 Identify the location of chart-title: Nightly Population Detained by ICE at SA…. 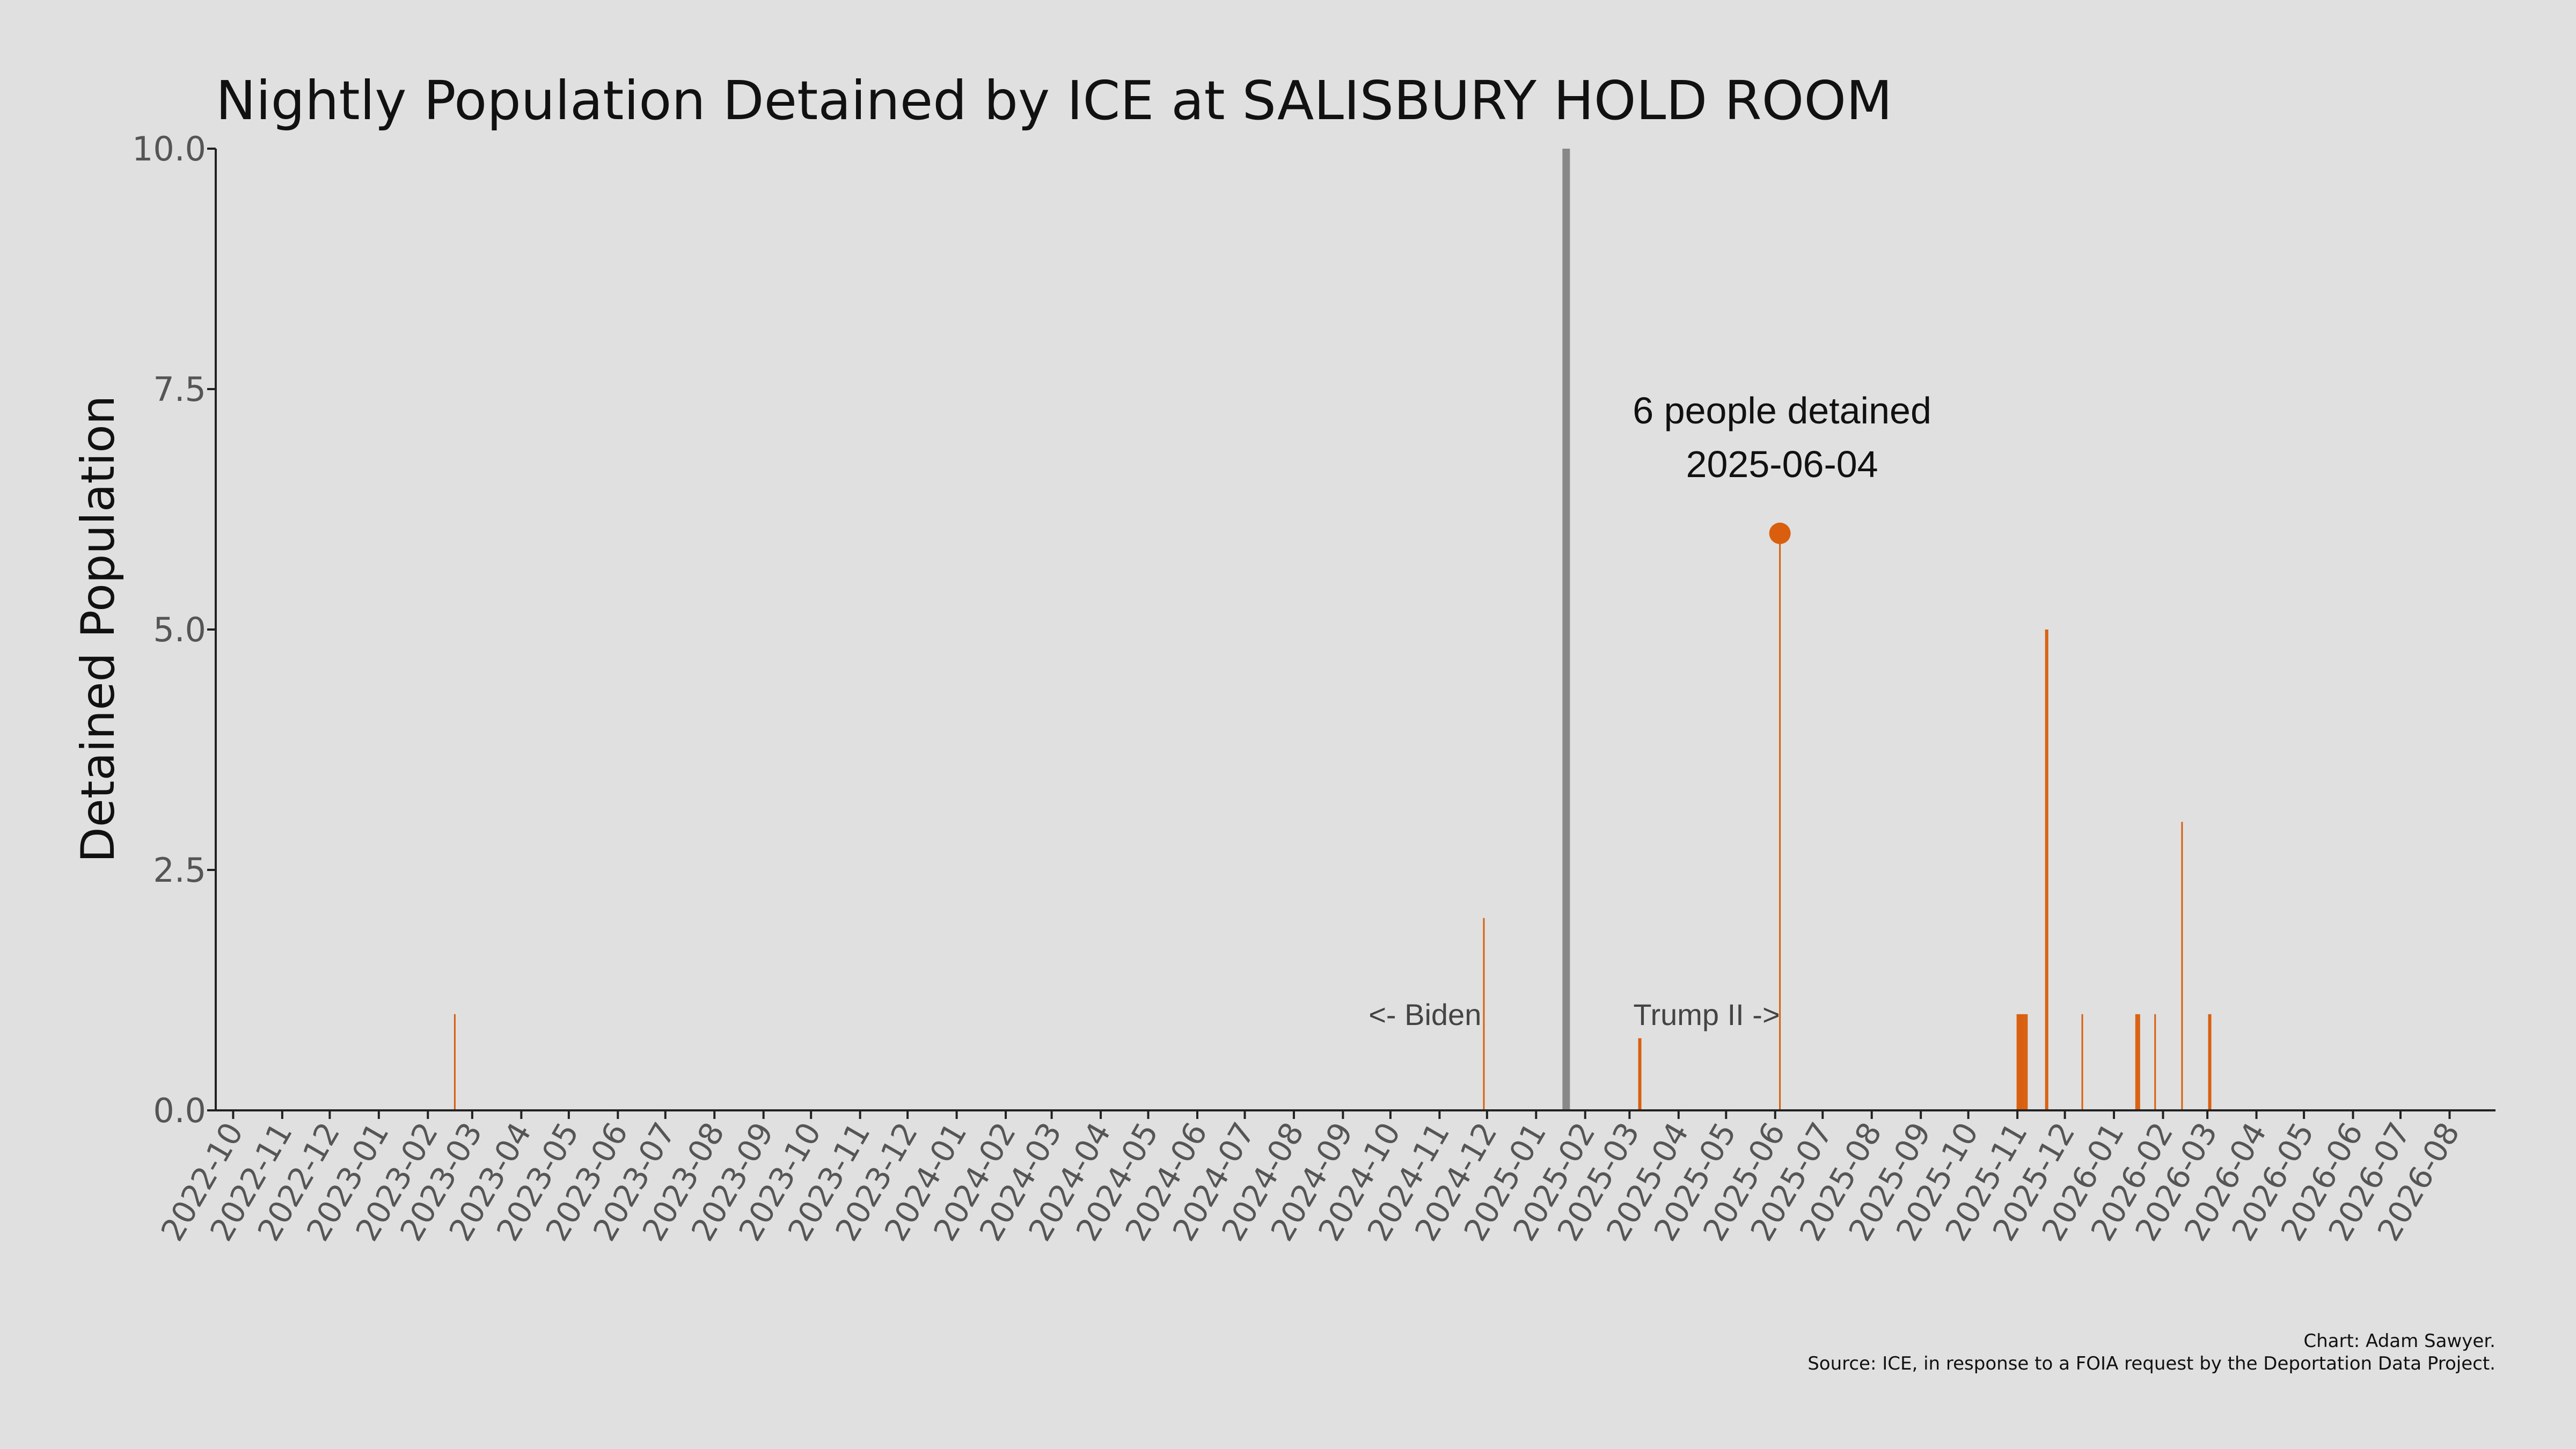
(1054, 100).